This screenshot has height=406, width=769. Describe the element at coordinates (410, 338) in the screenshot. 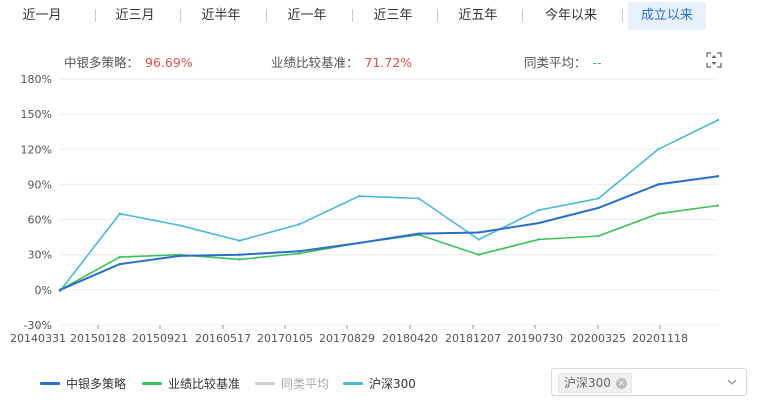

I see `x-tick-label: 20180420` at that location.